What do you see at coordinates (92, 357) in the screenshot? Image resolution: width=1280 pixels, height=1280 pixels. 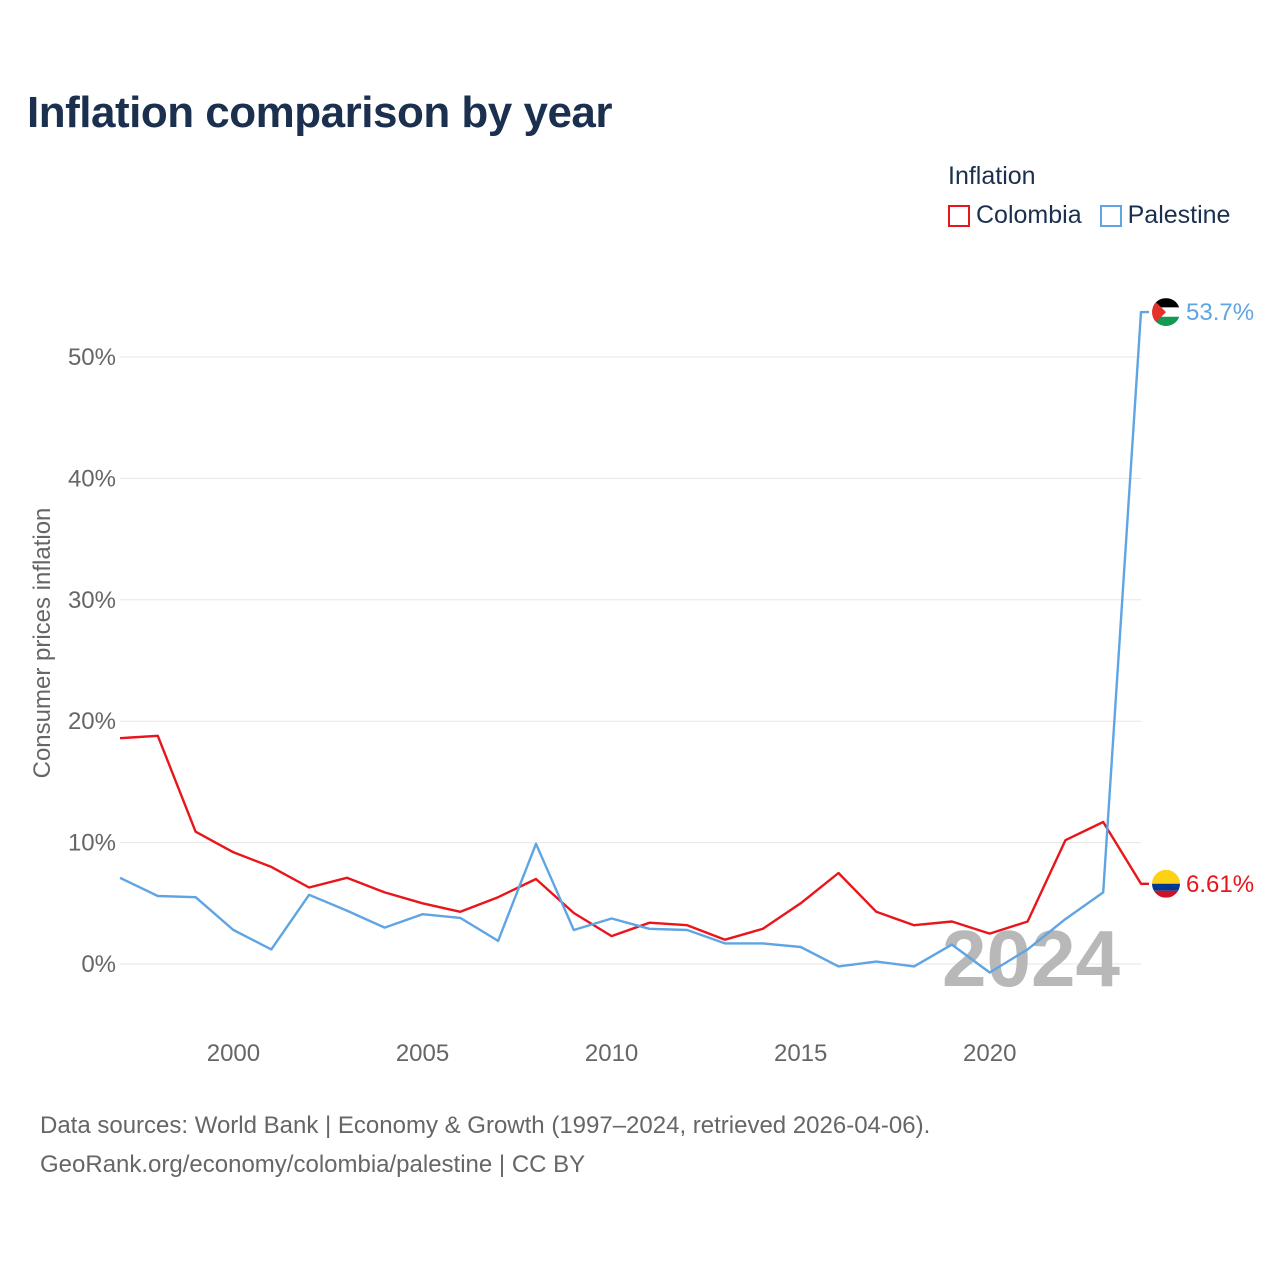 I see `y-tick-label: 50%` at bounding box center [92, 357].